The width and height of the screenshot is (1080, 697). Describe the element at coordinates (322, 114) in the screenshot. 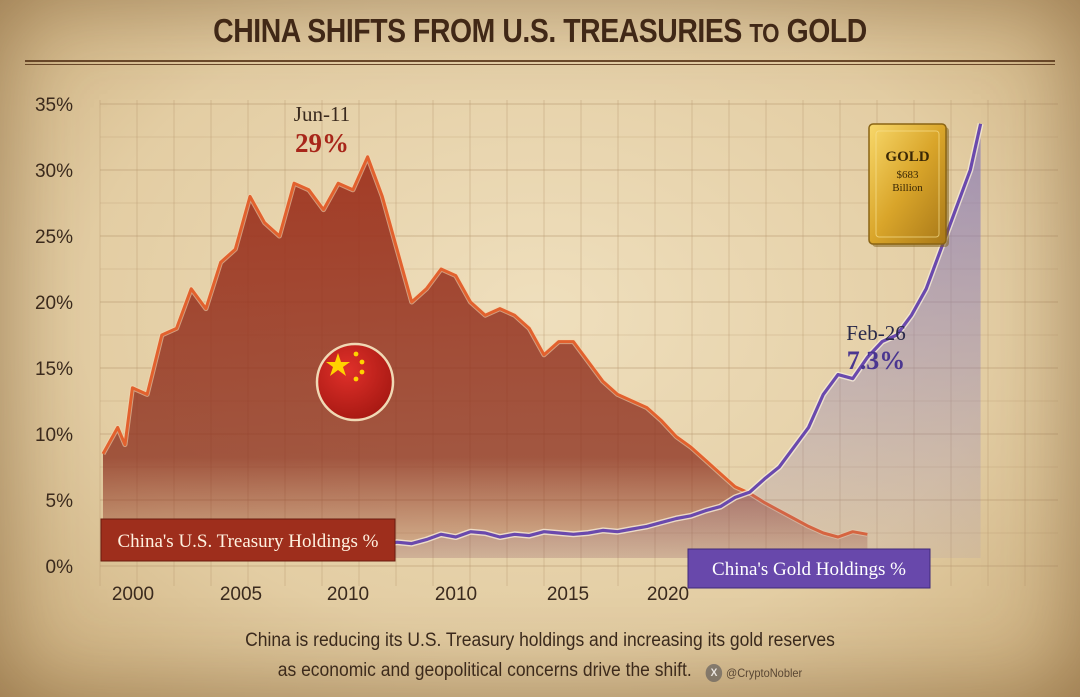

I see `peak-annotation-label: Jun-11` at that location.